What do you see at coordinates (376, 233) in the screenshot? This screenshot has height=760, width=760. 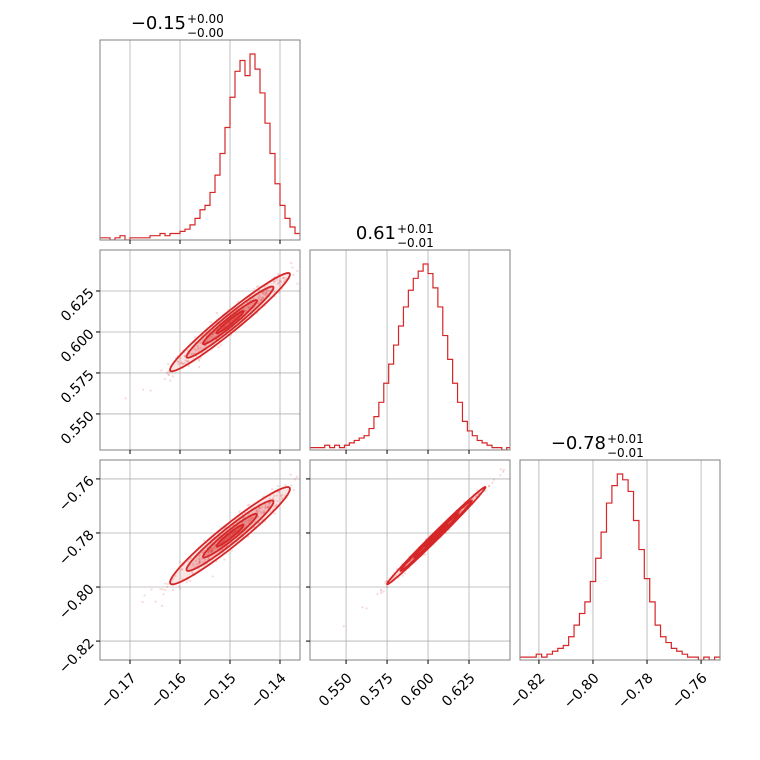 I see `hist-p1-title-value: 0.61` at bounding box center [376, 233].